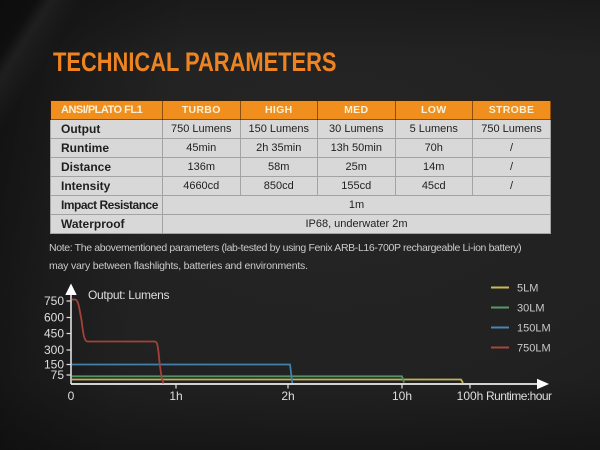  I want to click on svg-text: 100h, so click(470, 396).